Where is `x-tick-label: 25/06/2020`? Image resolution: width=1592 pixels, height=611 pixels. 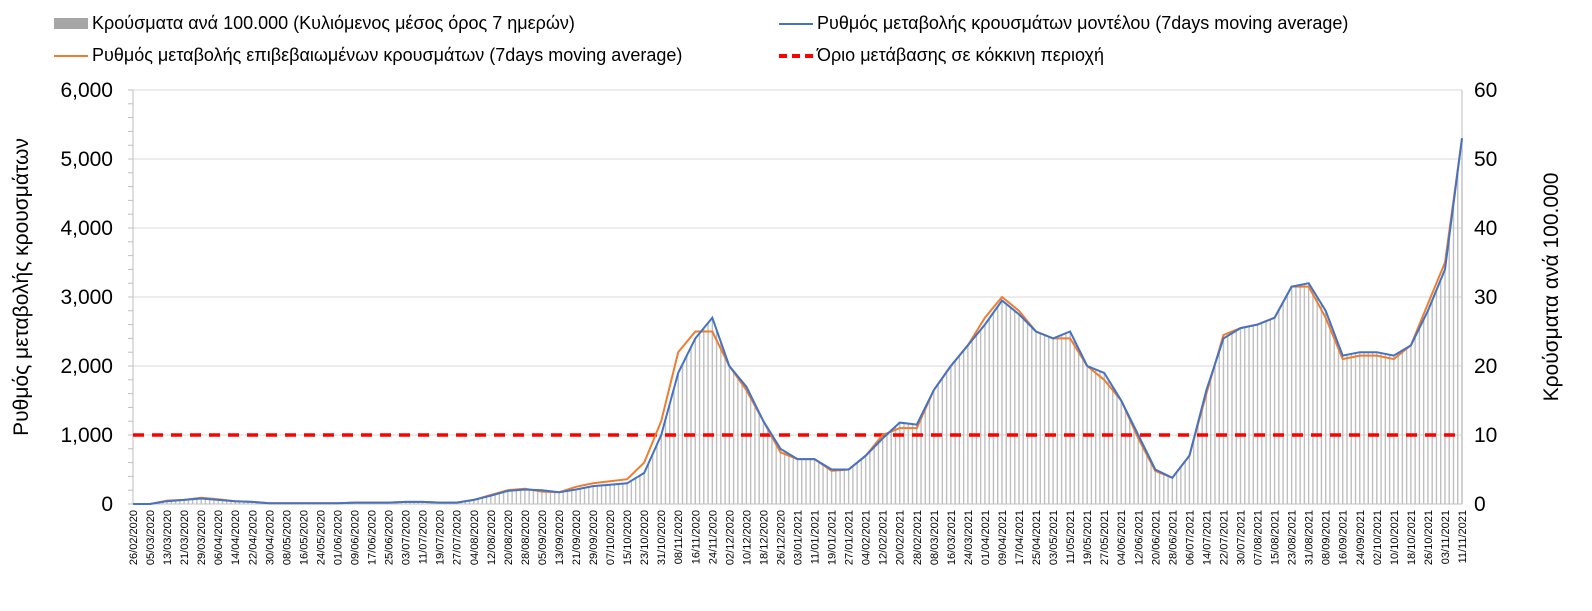 x-tick-label: 25/06/2020 is located at coordinates (390, 537).